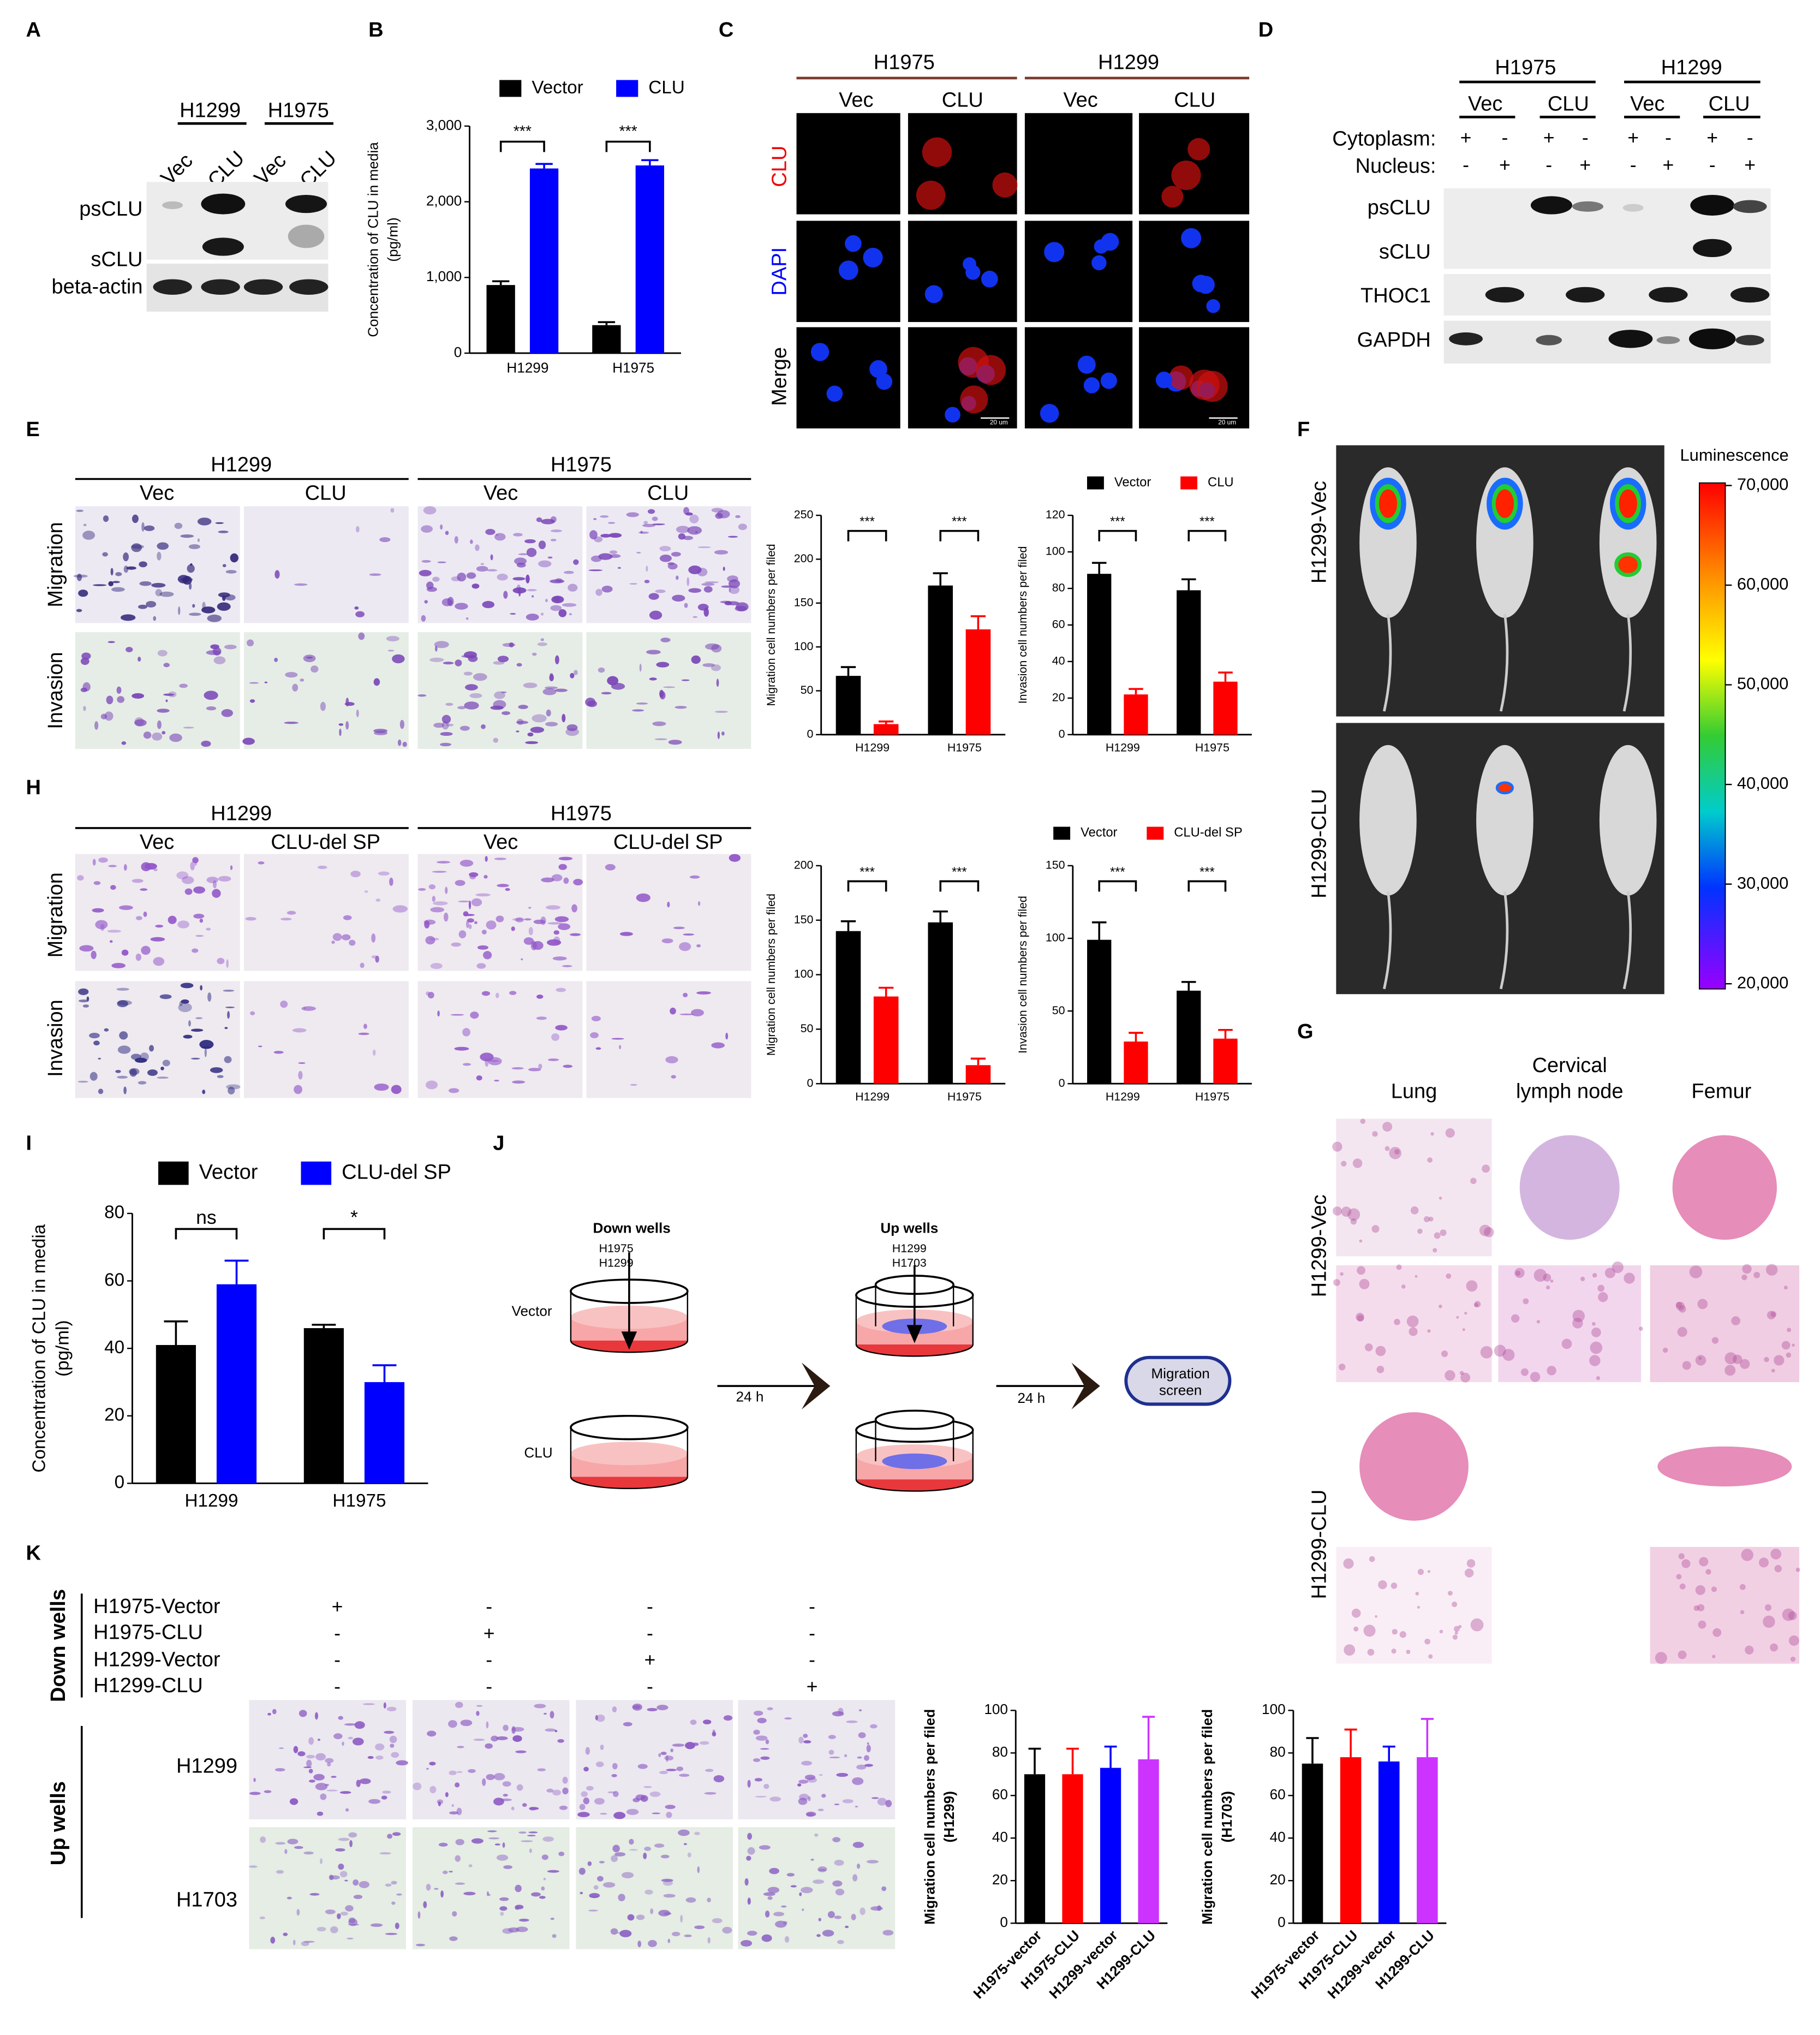 This screenshot has width=1820, height=2035. Describe the element at coordinates (629, 1427) in the screenshot. I see `well` at that location.